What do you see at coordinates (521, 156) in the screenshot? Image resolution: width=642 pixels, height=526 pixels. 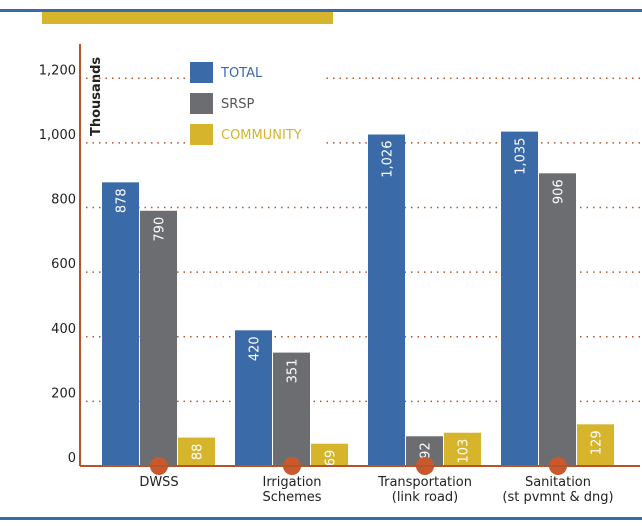 I see `value-label: 1,035` at bounding box center [521, 156].